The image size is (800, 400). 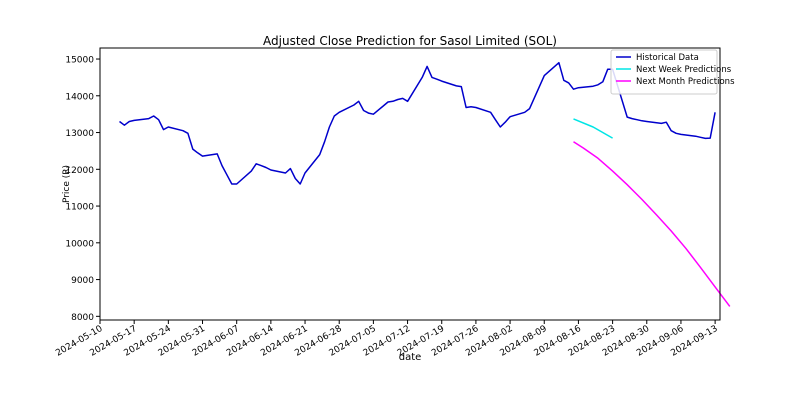 What do you see at coordinates (82, 318) in the screenshot?
I see `y-tick-label: 8000` at bounding box center [82, 318].